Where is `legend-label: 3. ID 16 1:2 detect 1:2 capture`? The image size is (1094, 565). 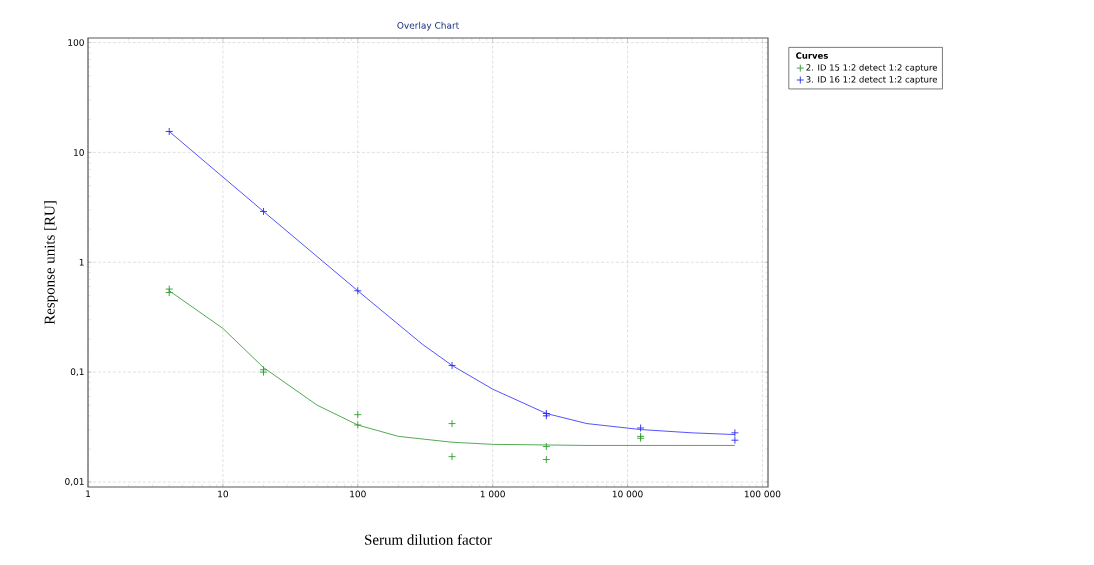 legend-label: 3. ID 16 1:2 detect 1:2 capture is located at coordinates (872, 80).